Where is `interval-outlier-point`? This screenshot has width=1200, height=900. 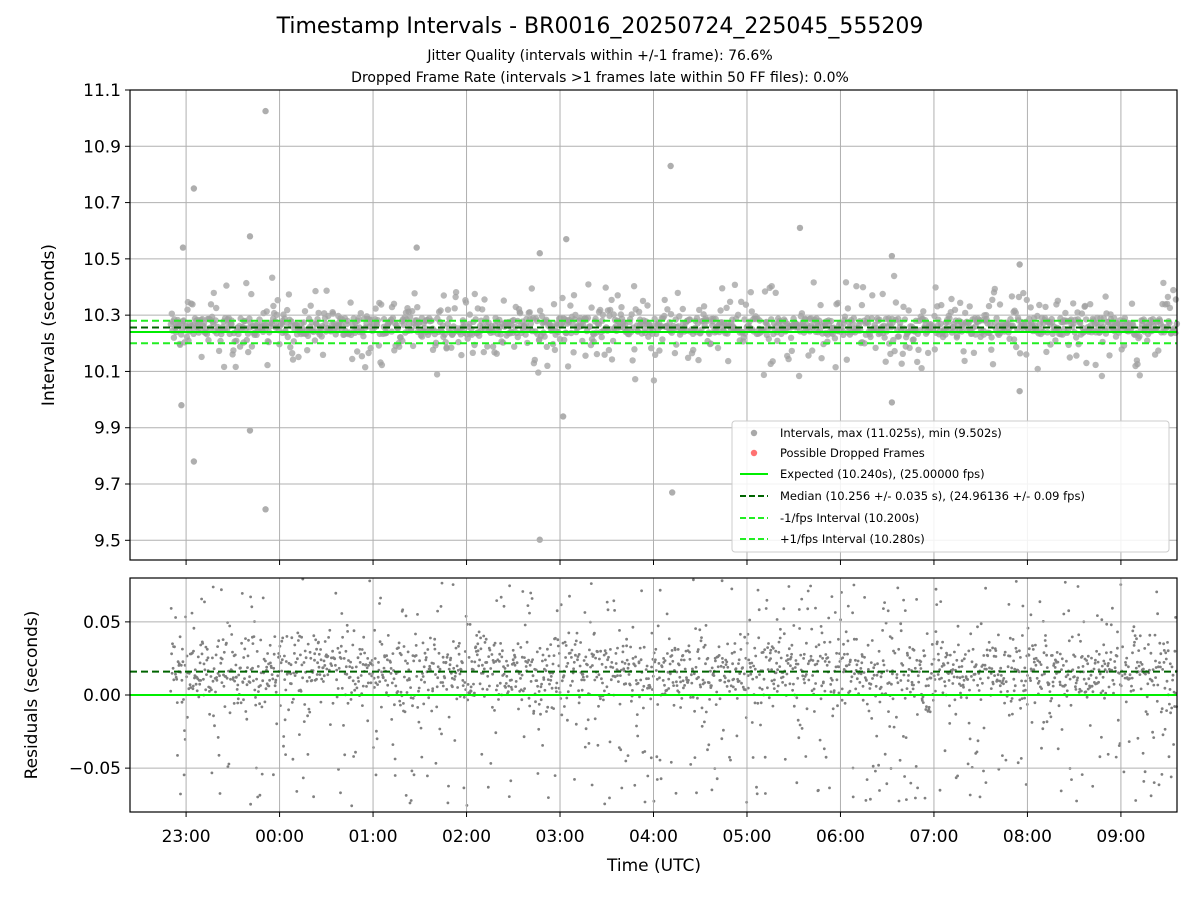
interval-outlier-point is located at coordinates (539, 539).